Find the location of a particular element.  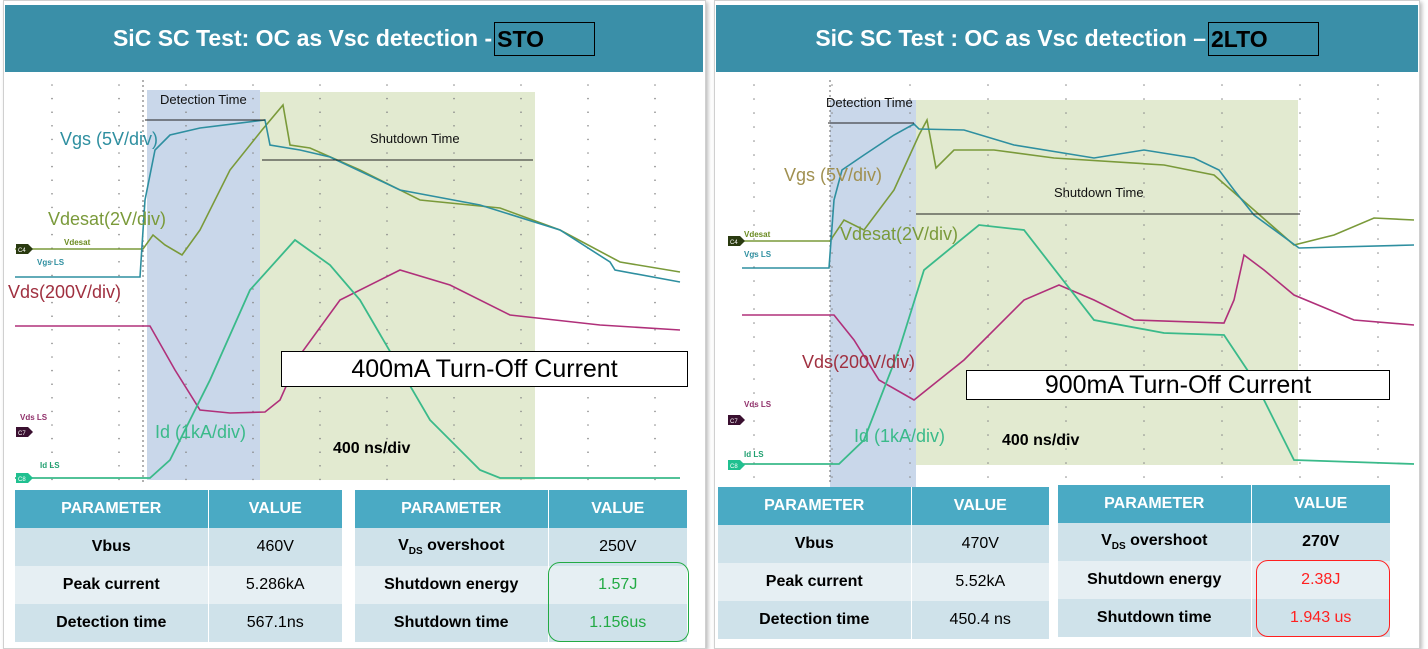

channel-c8-marker is located at coordinates (24, 478).